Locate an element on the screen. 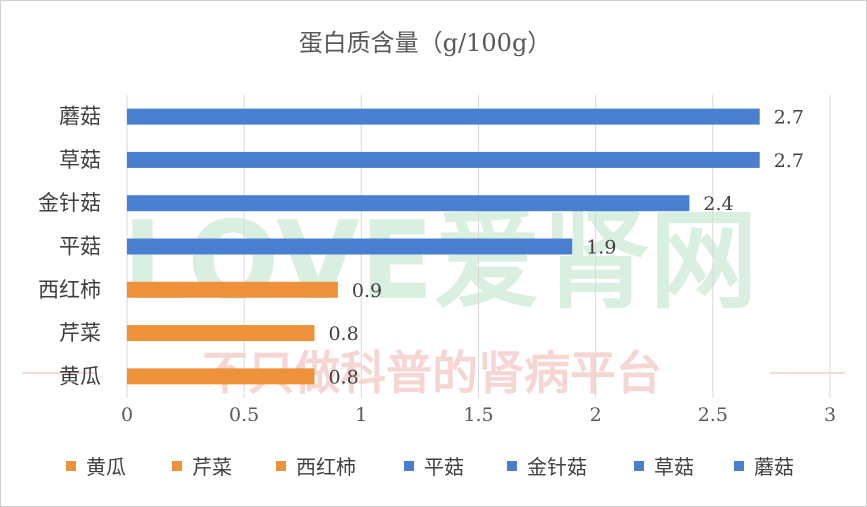 The image size is (867, 507). x-axis-ticks: 0 0.5 1 1.5 2 2.5 3 is located at coordinates (478, 415).